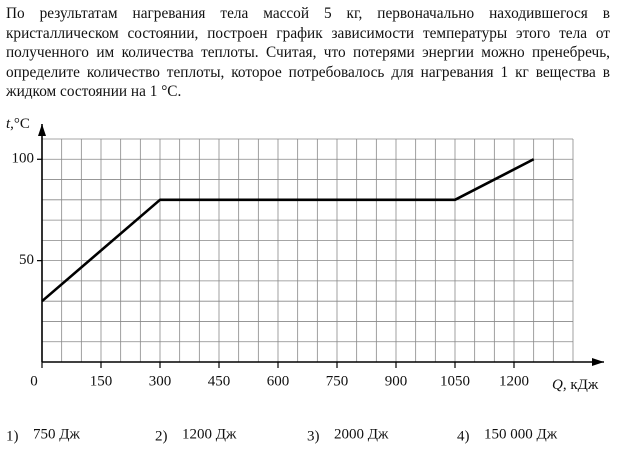 The image size is (641, 452). I want to click on y-axis-arrow, so click(42, 130).